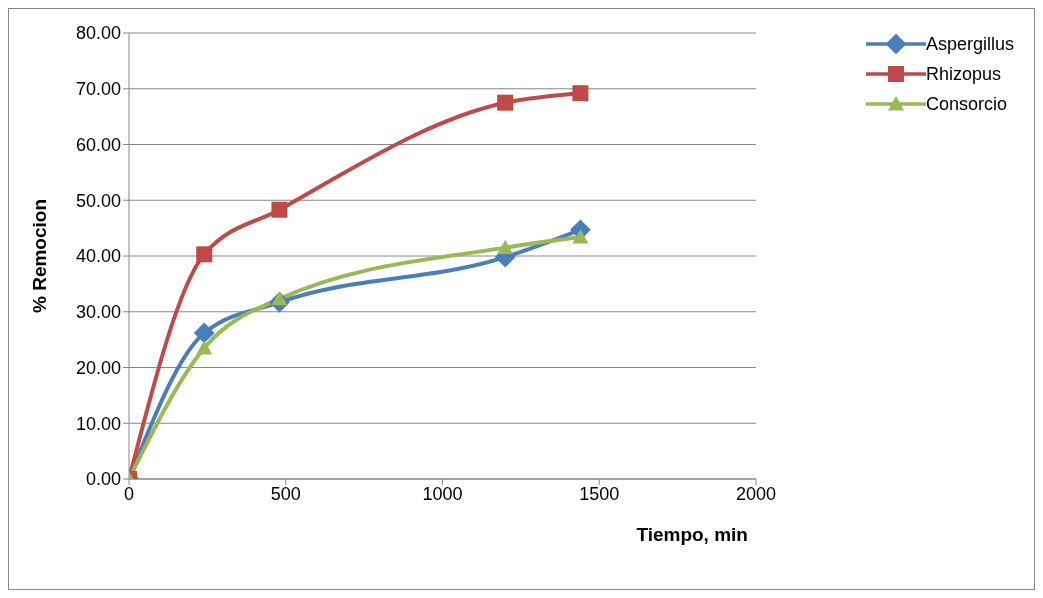 The image size is (1043, 598). Describe the element at coordinates (442, 493) in the screenshot. I see `x-tick-label: 1000` at that location.